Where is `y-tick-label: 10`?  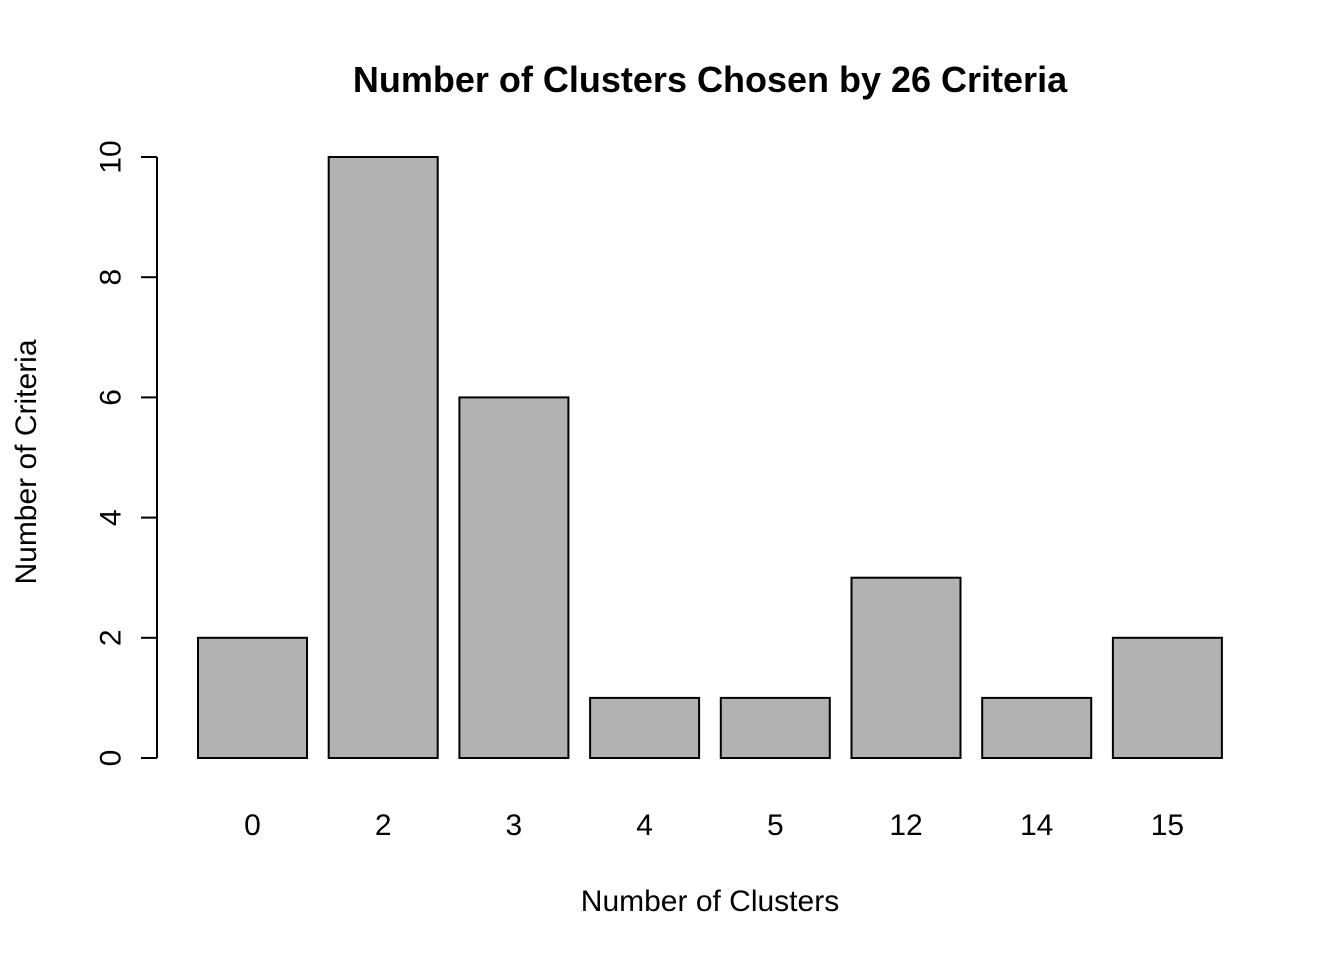
y-tick-label: 10 is located at coordinates (111, 156).